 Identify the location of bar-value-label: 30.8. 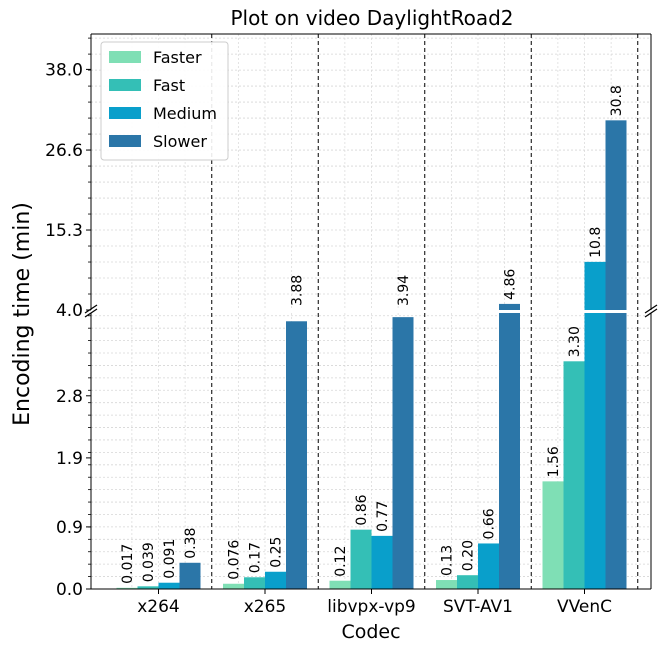
(617, 100).